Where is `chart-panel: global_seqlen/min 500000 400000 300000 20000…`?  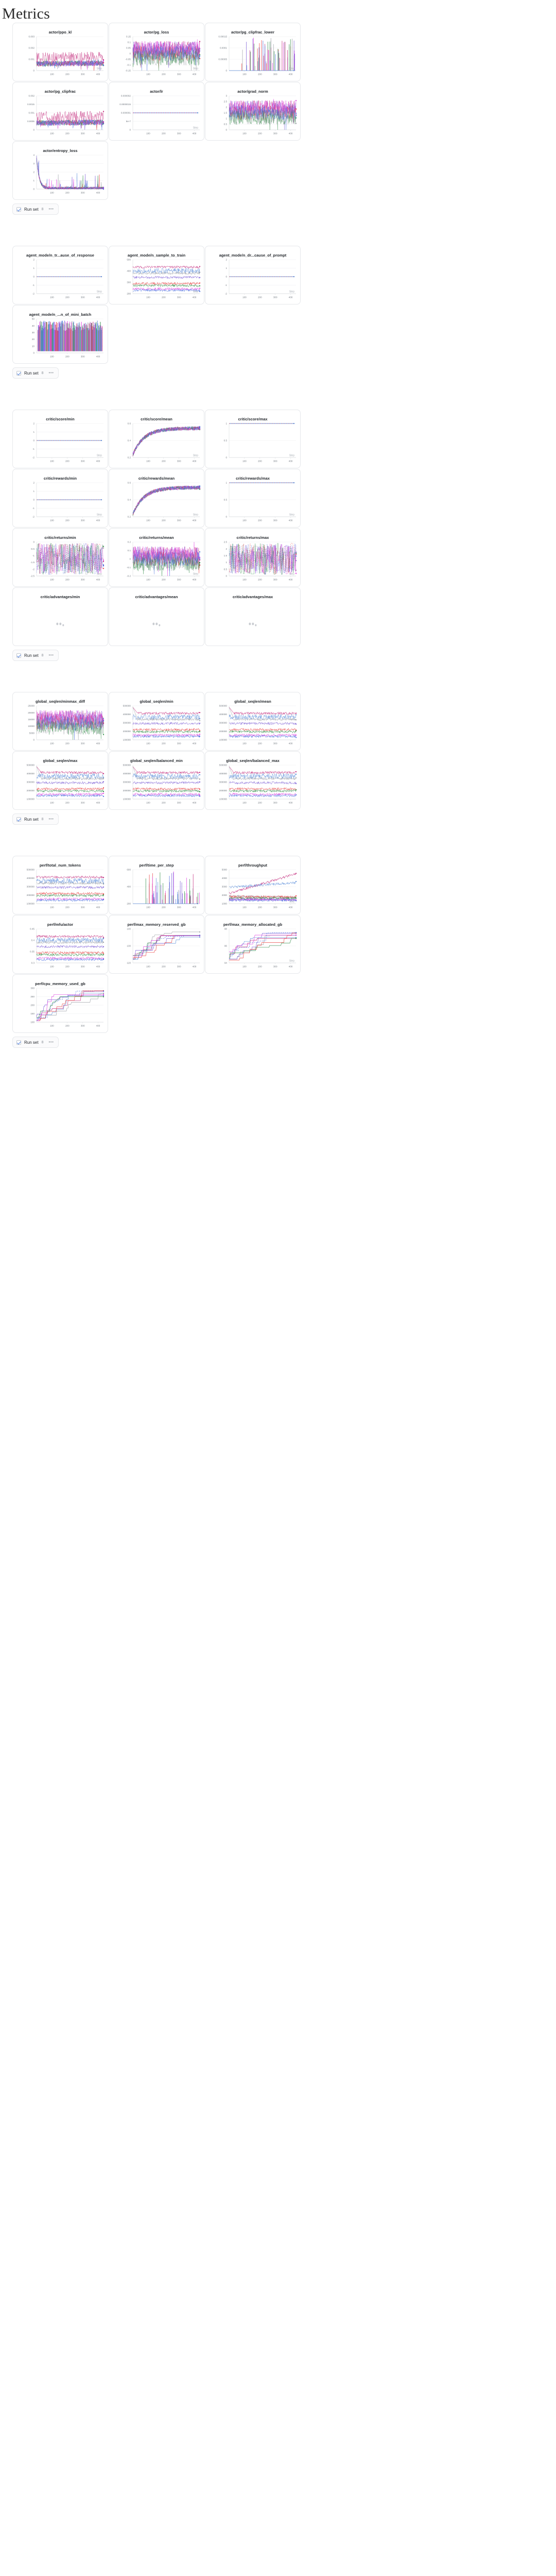
chart-panel: global_seqlen/min 500000 400000 300000 20000… is located at coordinates (156, 721).